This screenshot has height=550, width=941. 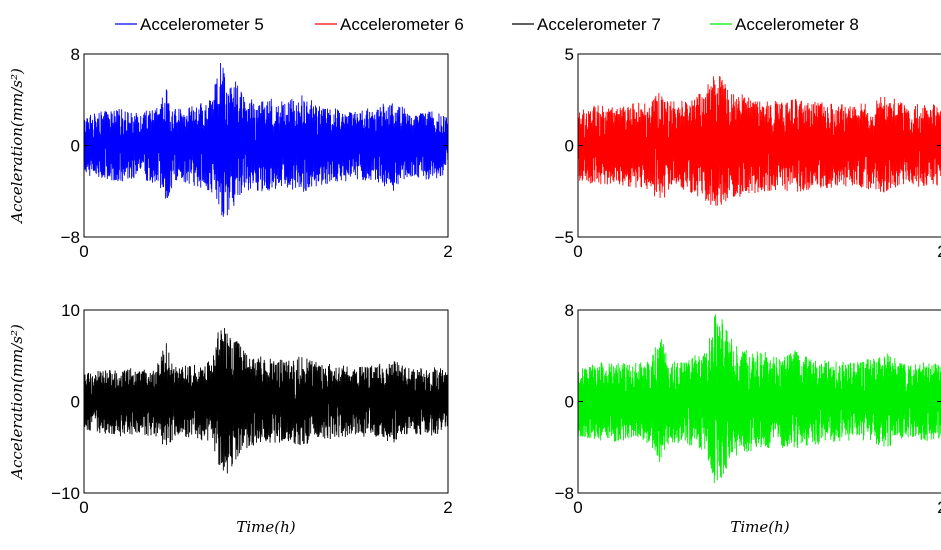 What do you see at coordinates (65, 493) in the screenshot?
I see `y-tick-label: −10` at bounding box center [65, 493].